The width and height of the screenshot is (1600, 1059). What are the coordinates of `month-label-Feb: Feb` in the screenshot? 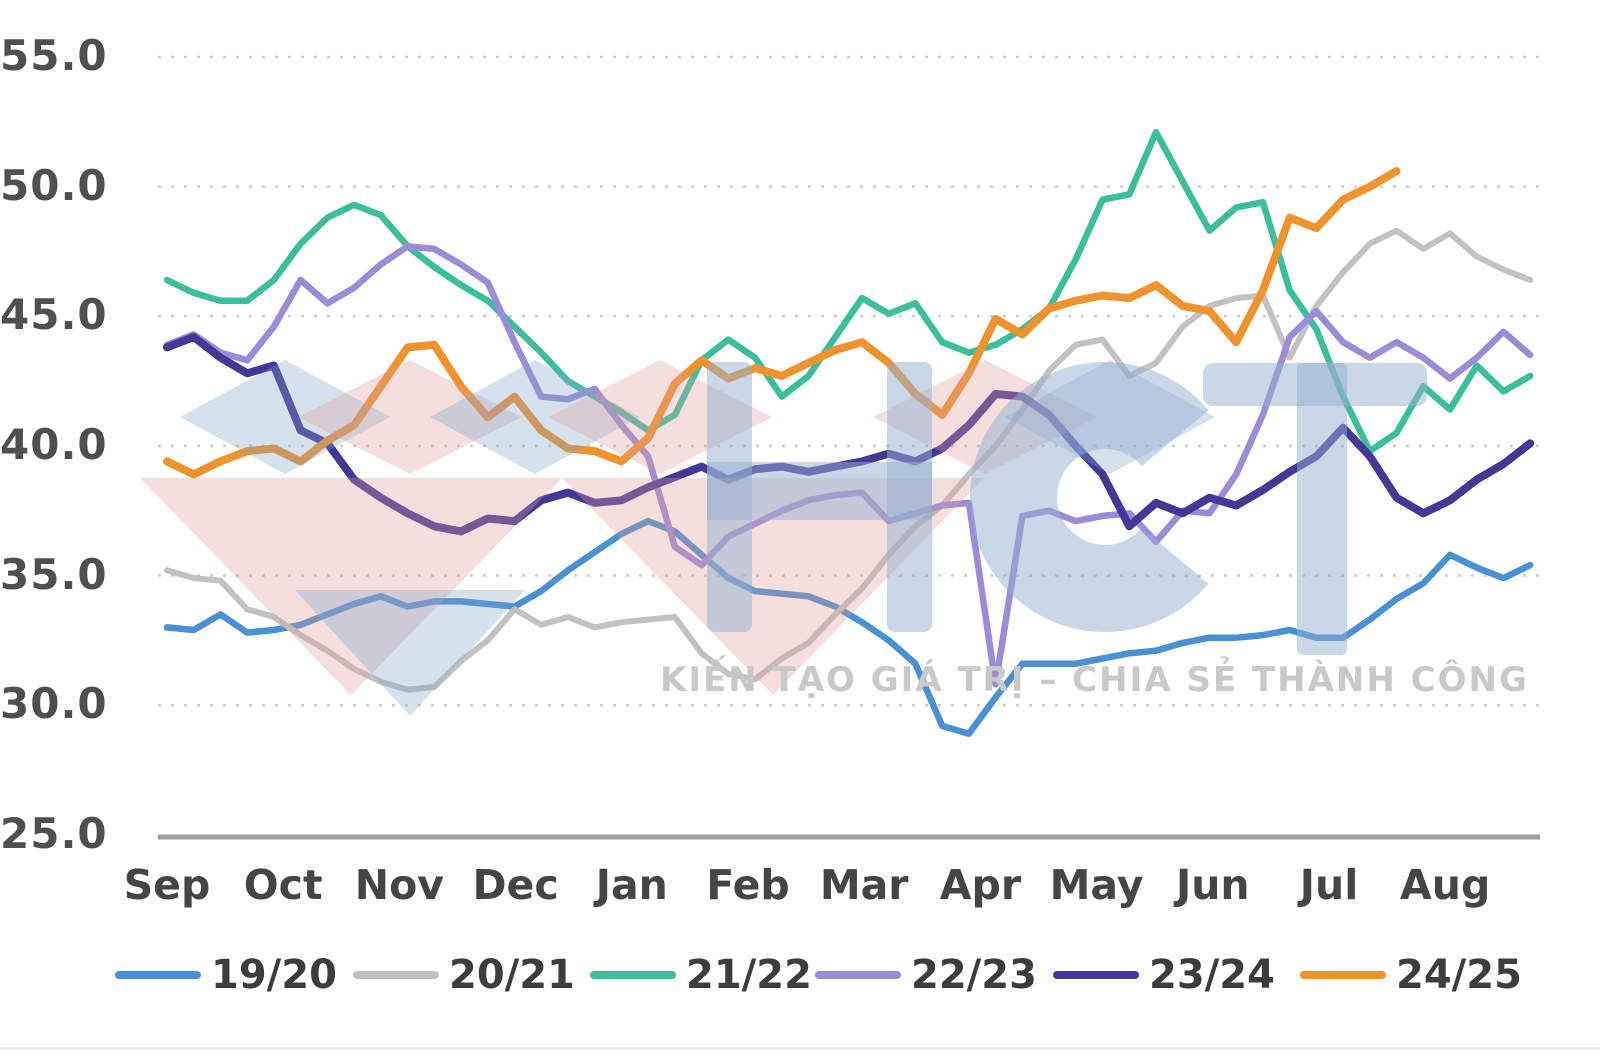 It's located at (748, 885).